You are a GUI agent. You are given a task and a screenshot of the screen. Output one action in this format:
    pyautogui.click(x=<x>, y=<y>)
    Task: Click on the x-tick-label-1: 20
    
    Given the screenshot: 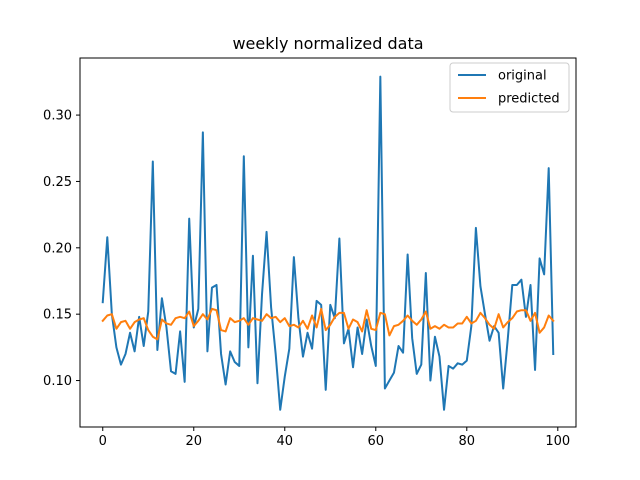 What is the action you would take?
    pyautogui.click(x=193, y=441)
    